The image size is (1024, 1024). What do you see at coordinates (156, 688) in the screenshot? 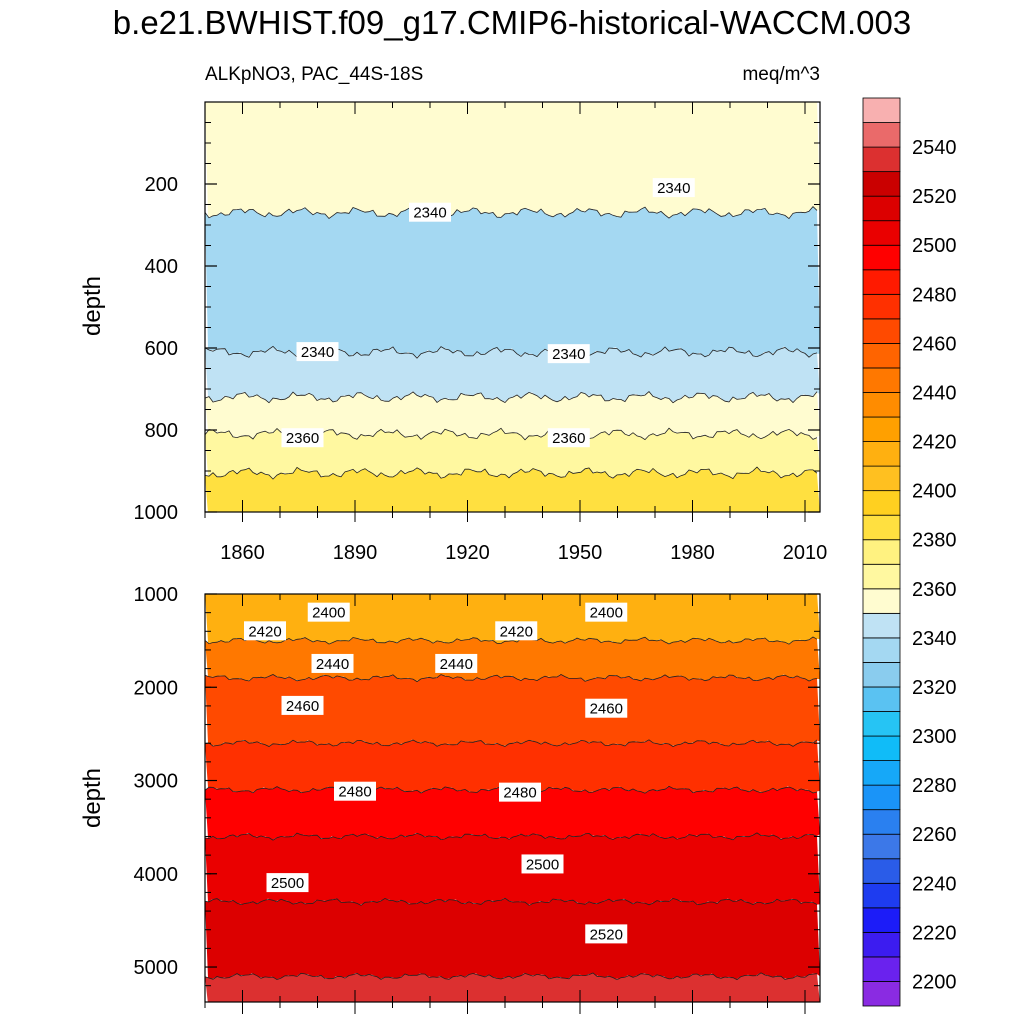
I see `y-tick-label: 2000` at bounding box center [156, 688].